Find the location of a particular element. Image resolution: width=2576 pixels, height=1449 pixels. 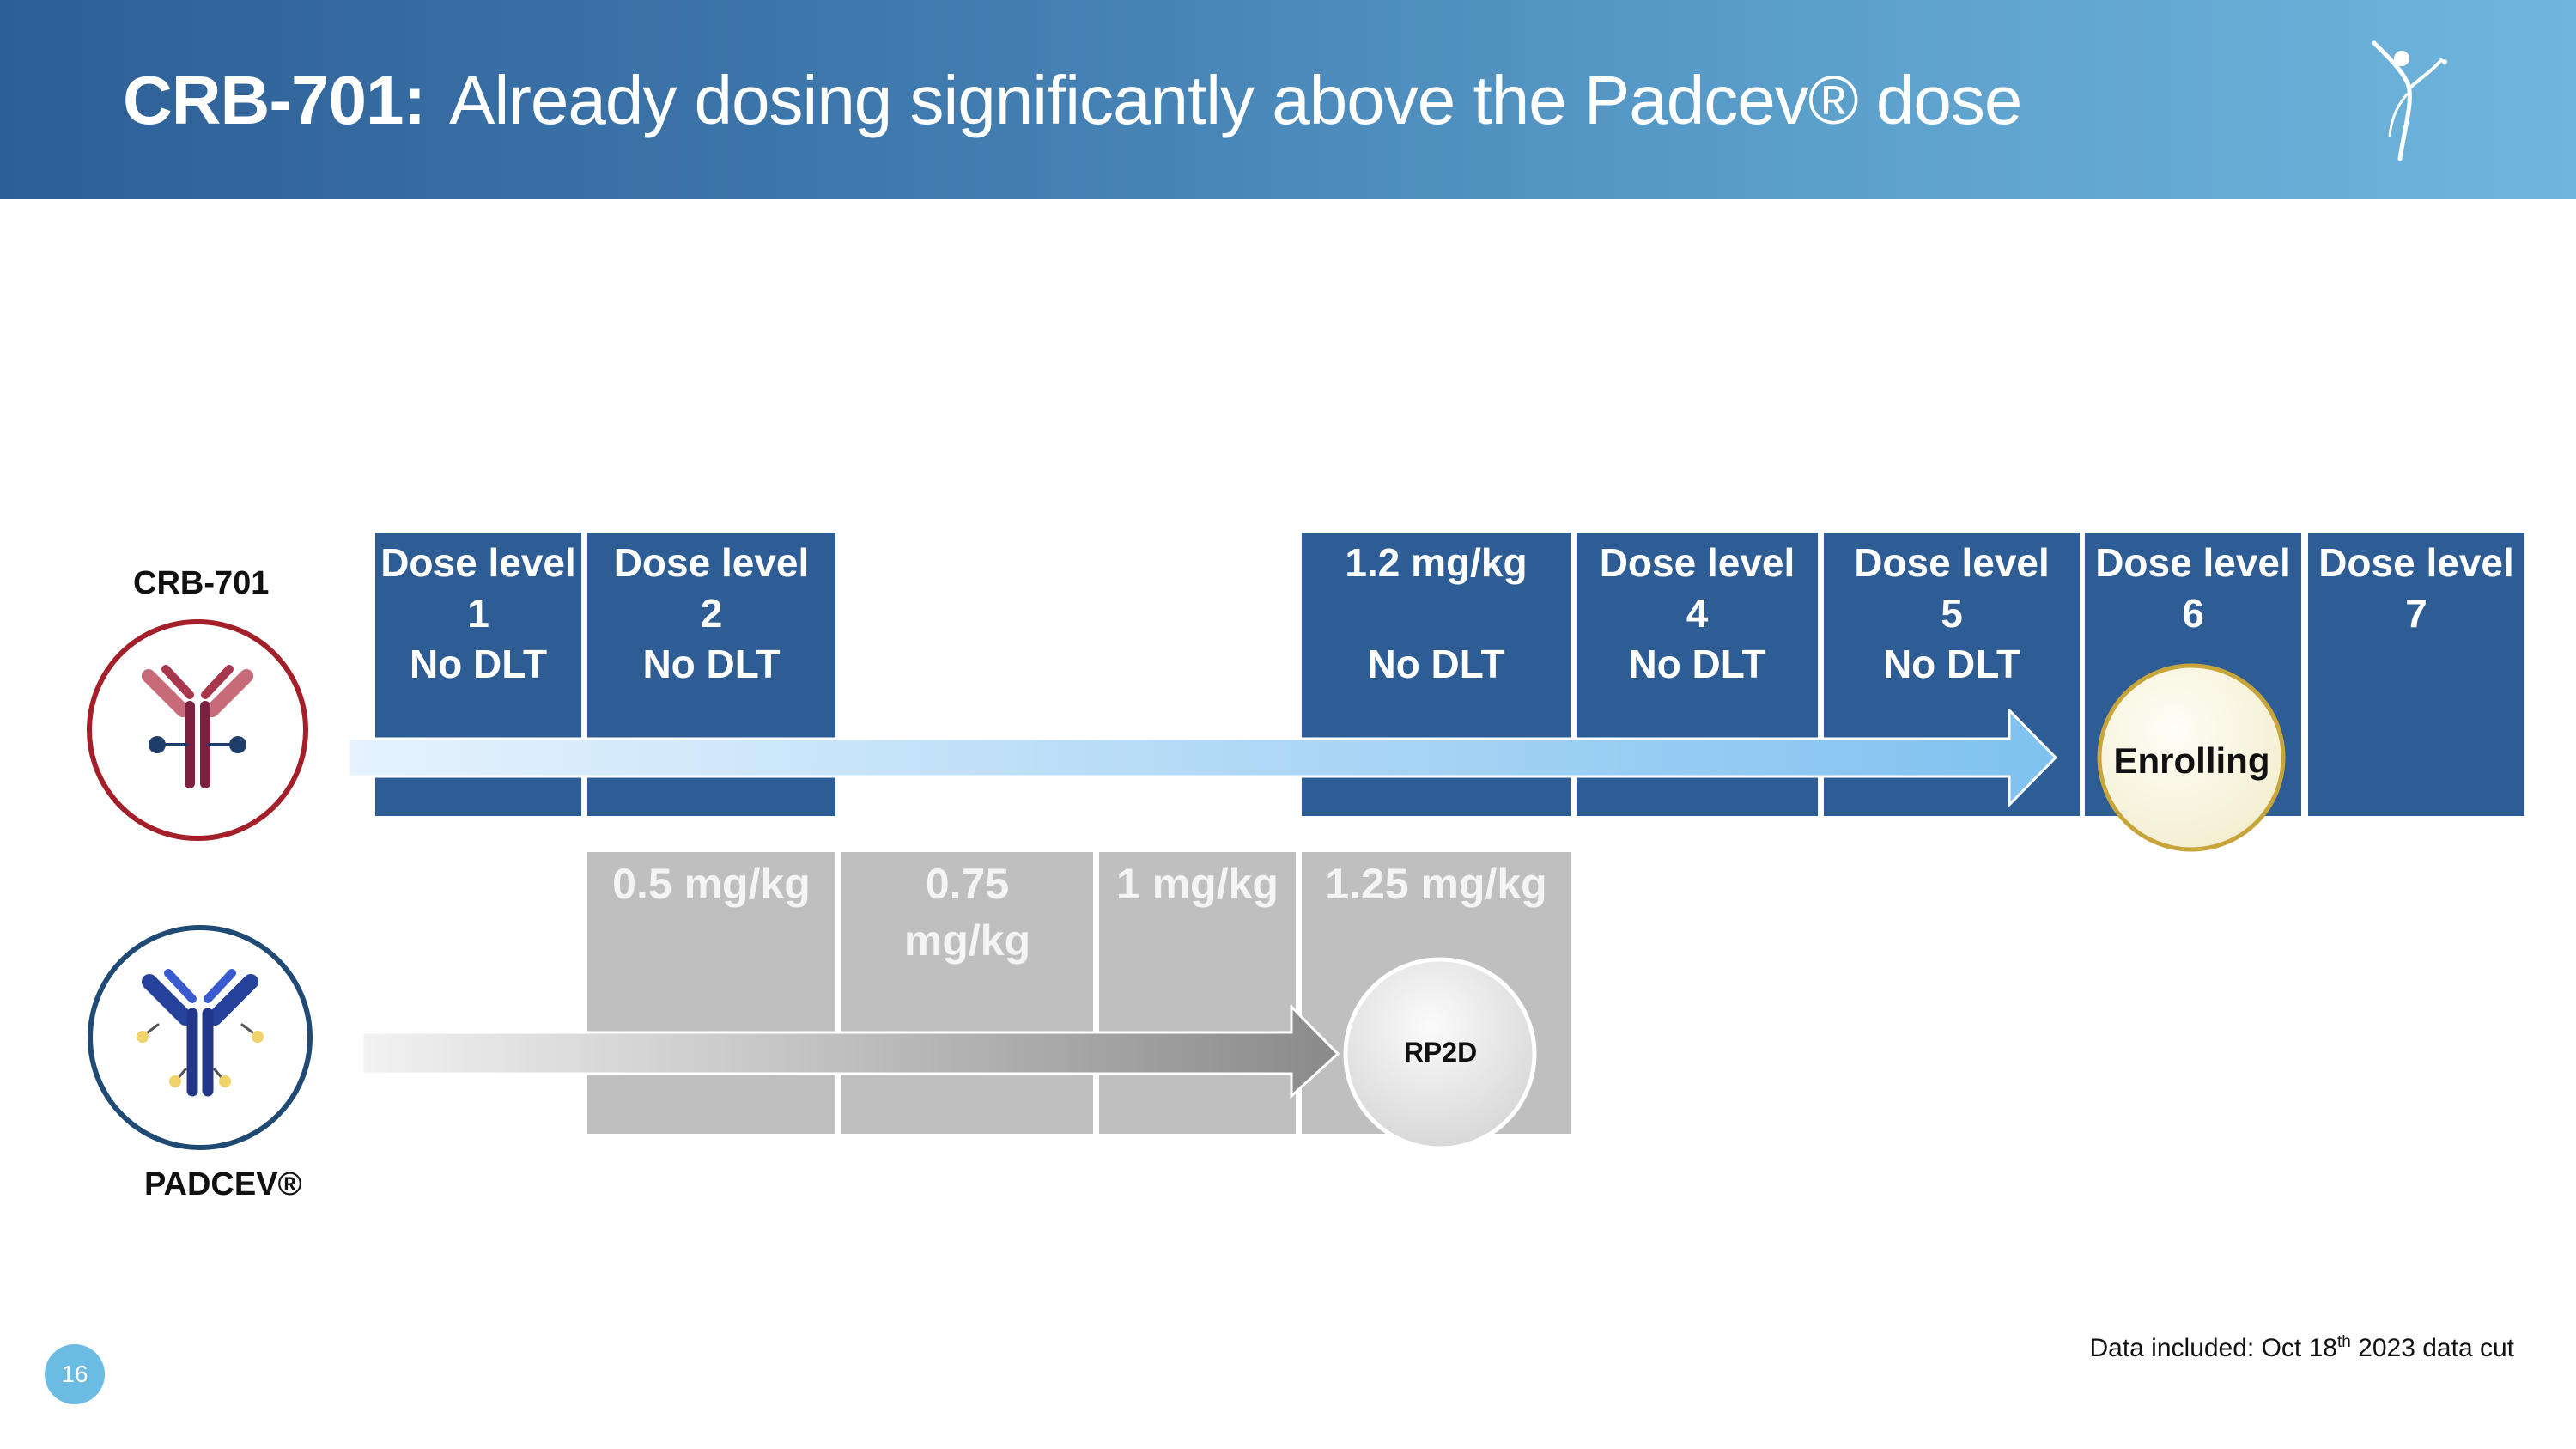

data-cut-footnote: Data included: Oct 18th 2023 data cut is located at coordinates (2302, 1348).